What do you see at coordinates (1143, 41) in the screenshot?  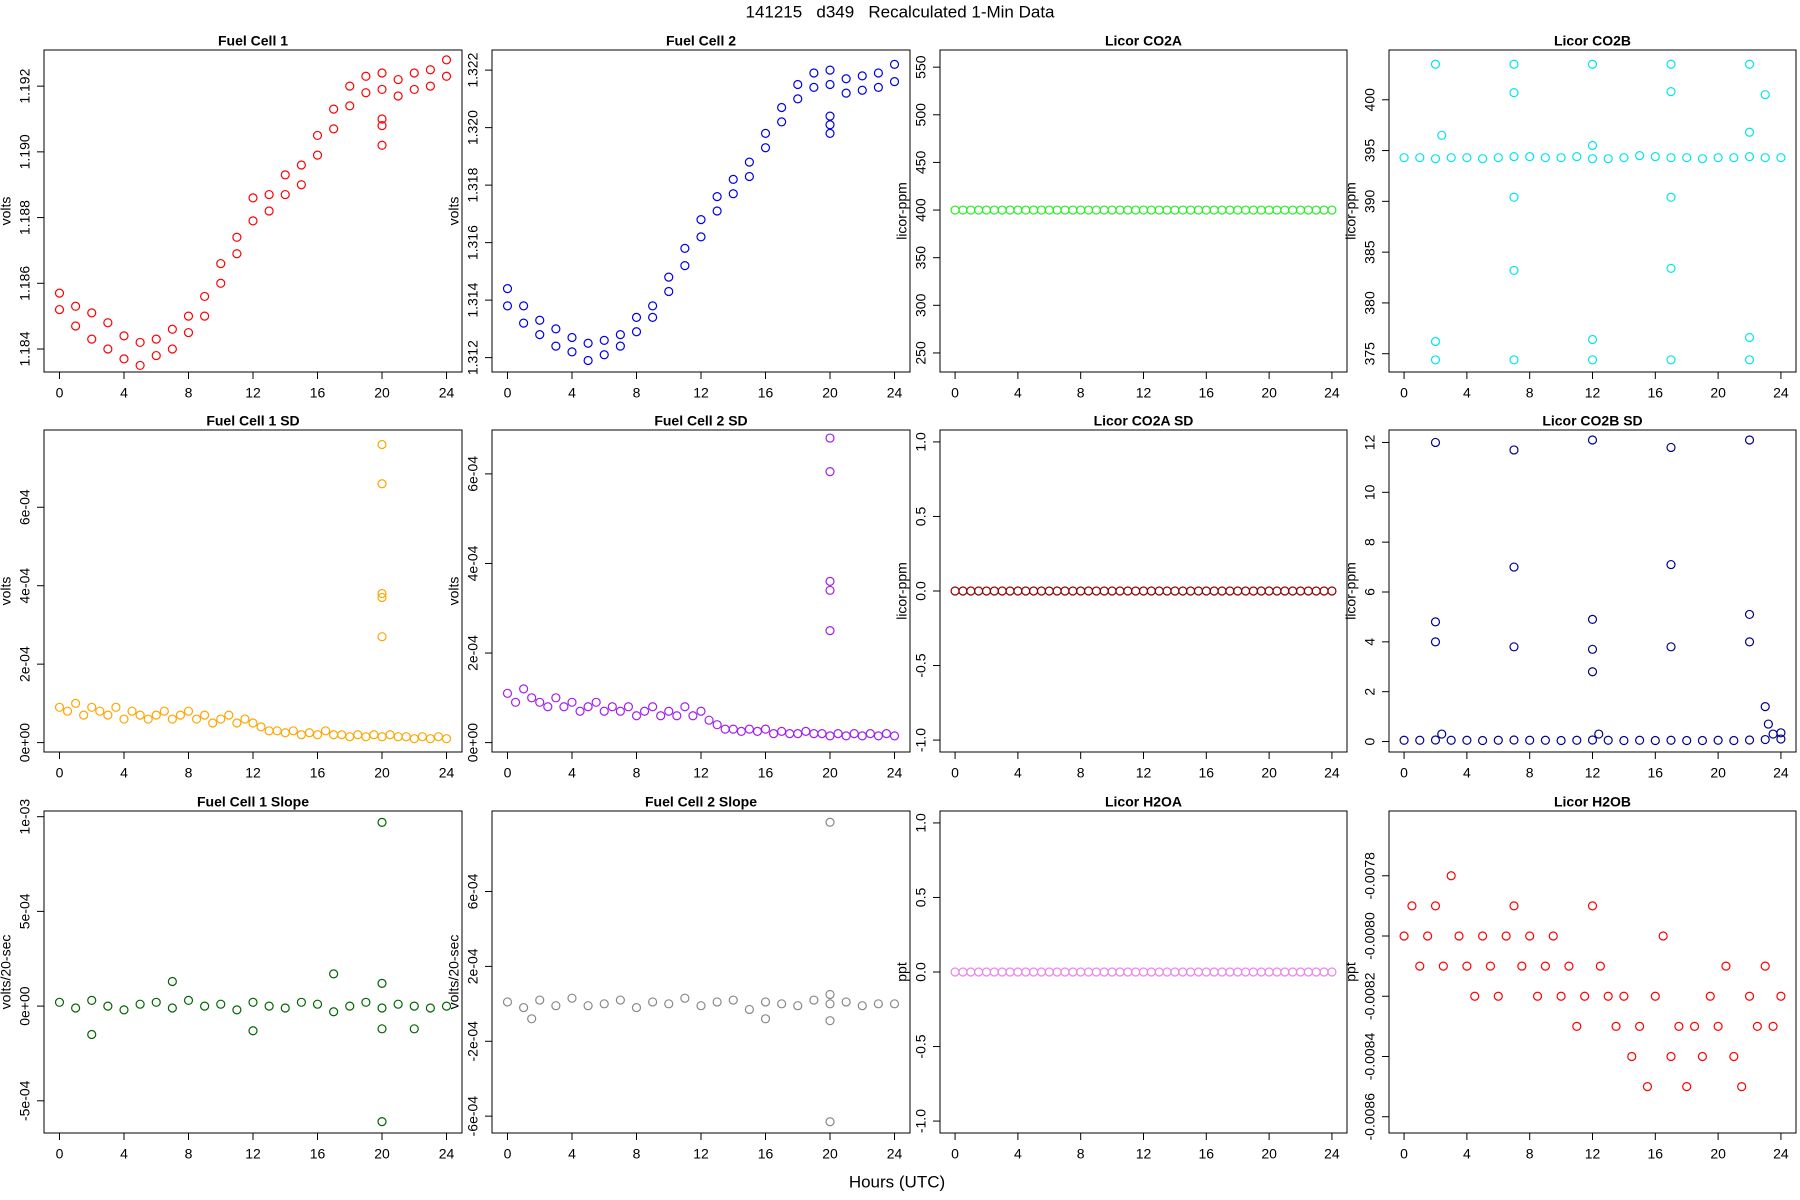 I see `panel-title: Licor CO2A` at bounding box center [1143, 41].